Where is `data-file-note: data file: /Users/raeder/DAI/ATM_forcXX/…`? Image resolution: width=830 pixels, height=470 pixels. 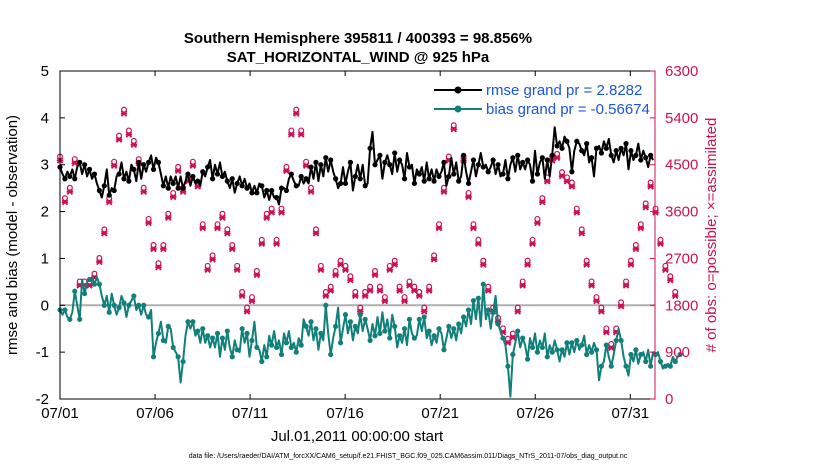 data-file-note: data file: /Users/raeder/DAI/ATM_forcXX/… is located at coordinates (408, 456).